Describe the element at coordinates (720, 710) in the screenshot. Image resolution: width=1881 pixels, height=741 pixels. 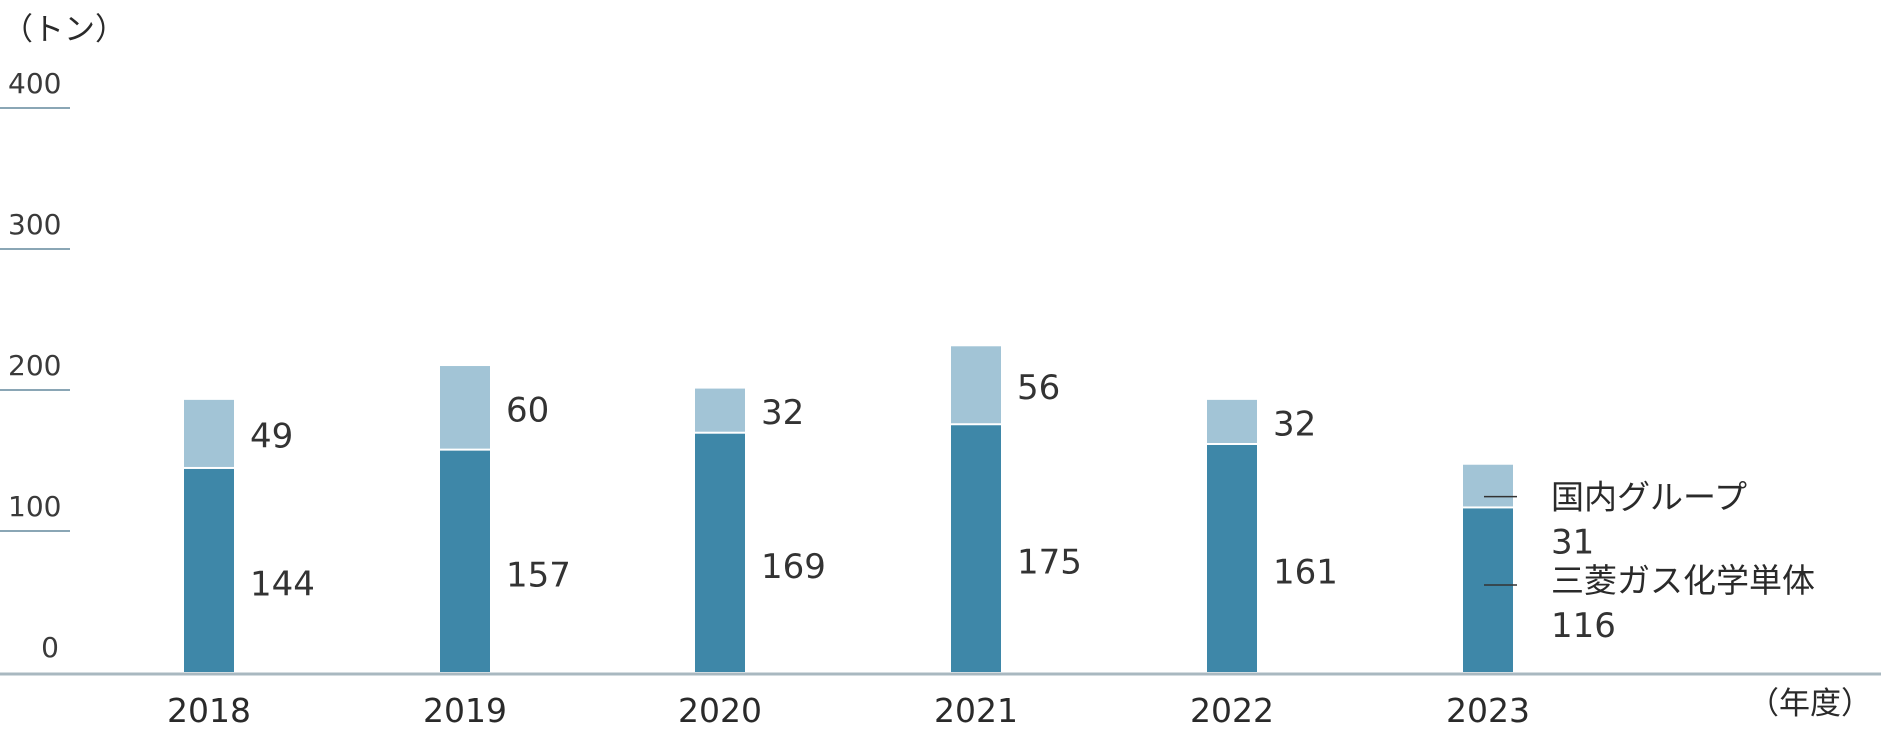
I see `x-tick-label: 2020` at that location.